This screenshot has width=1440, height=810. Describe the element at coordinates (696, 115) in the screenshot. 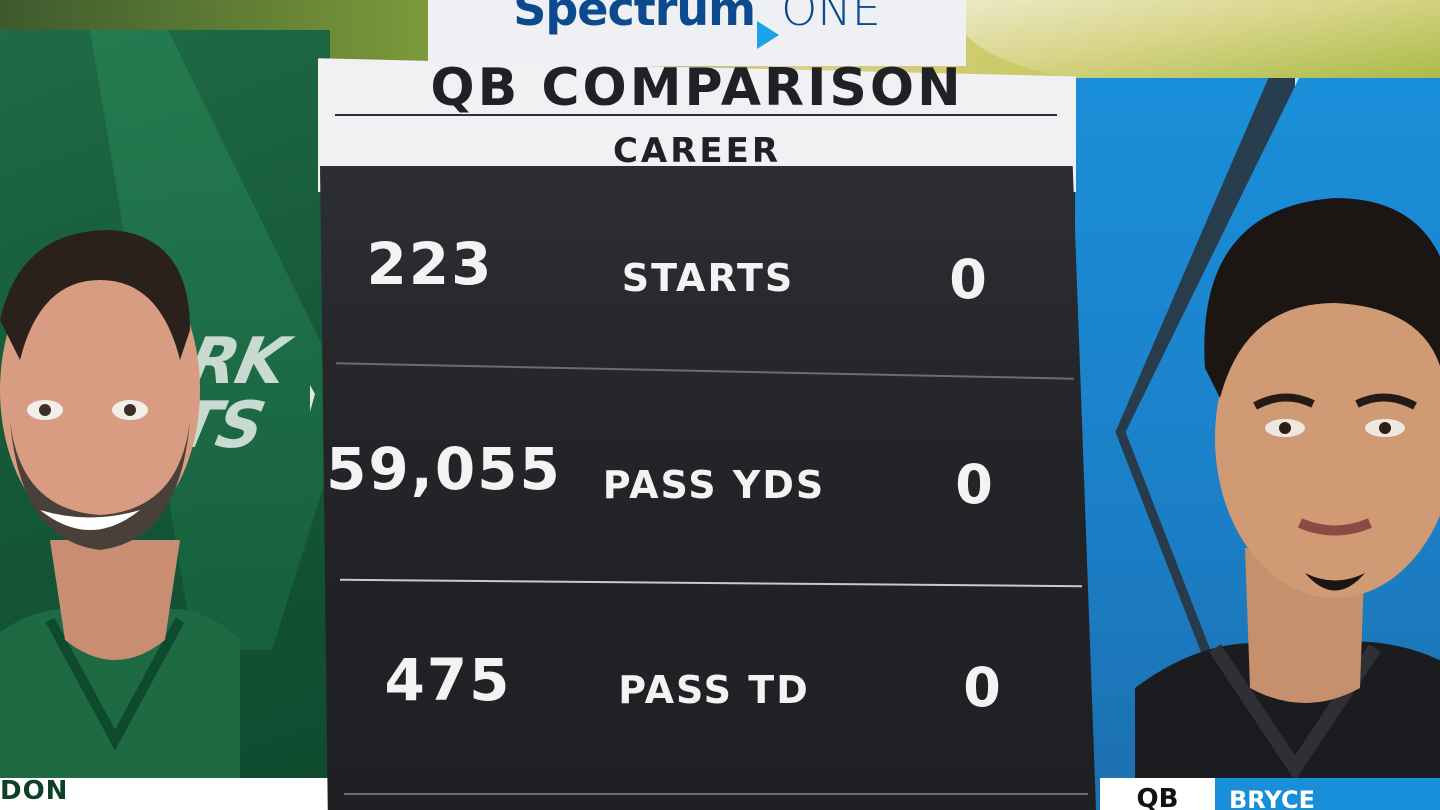

I see `title-divider` at that location.